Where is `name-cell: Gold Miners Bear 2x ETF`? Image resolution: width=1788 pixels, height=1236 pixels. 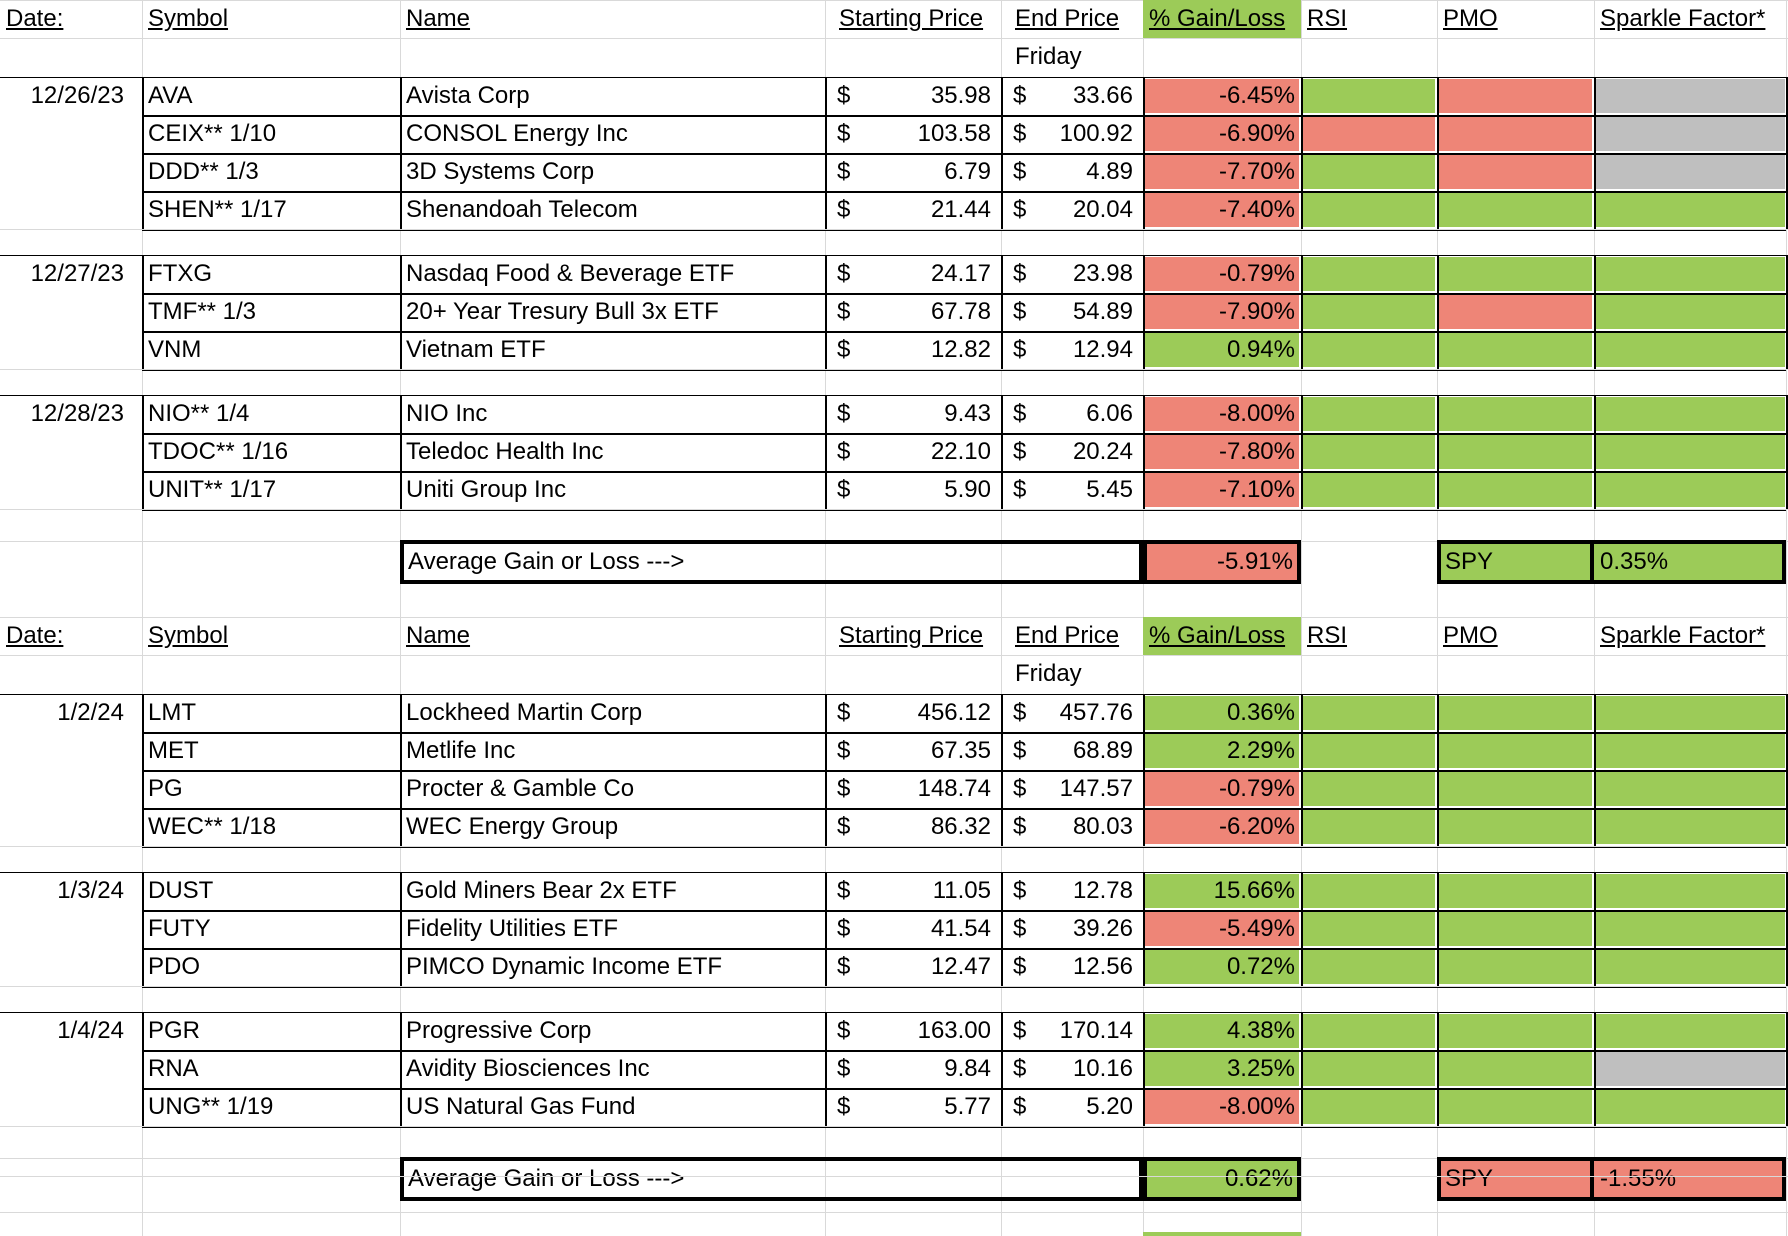
name-cell: Gold Miners Bear 2x ETF is located at coordinates (541, 890).